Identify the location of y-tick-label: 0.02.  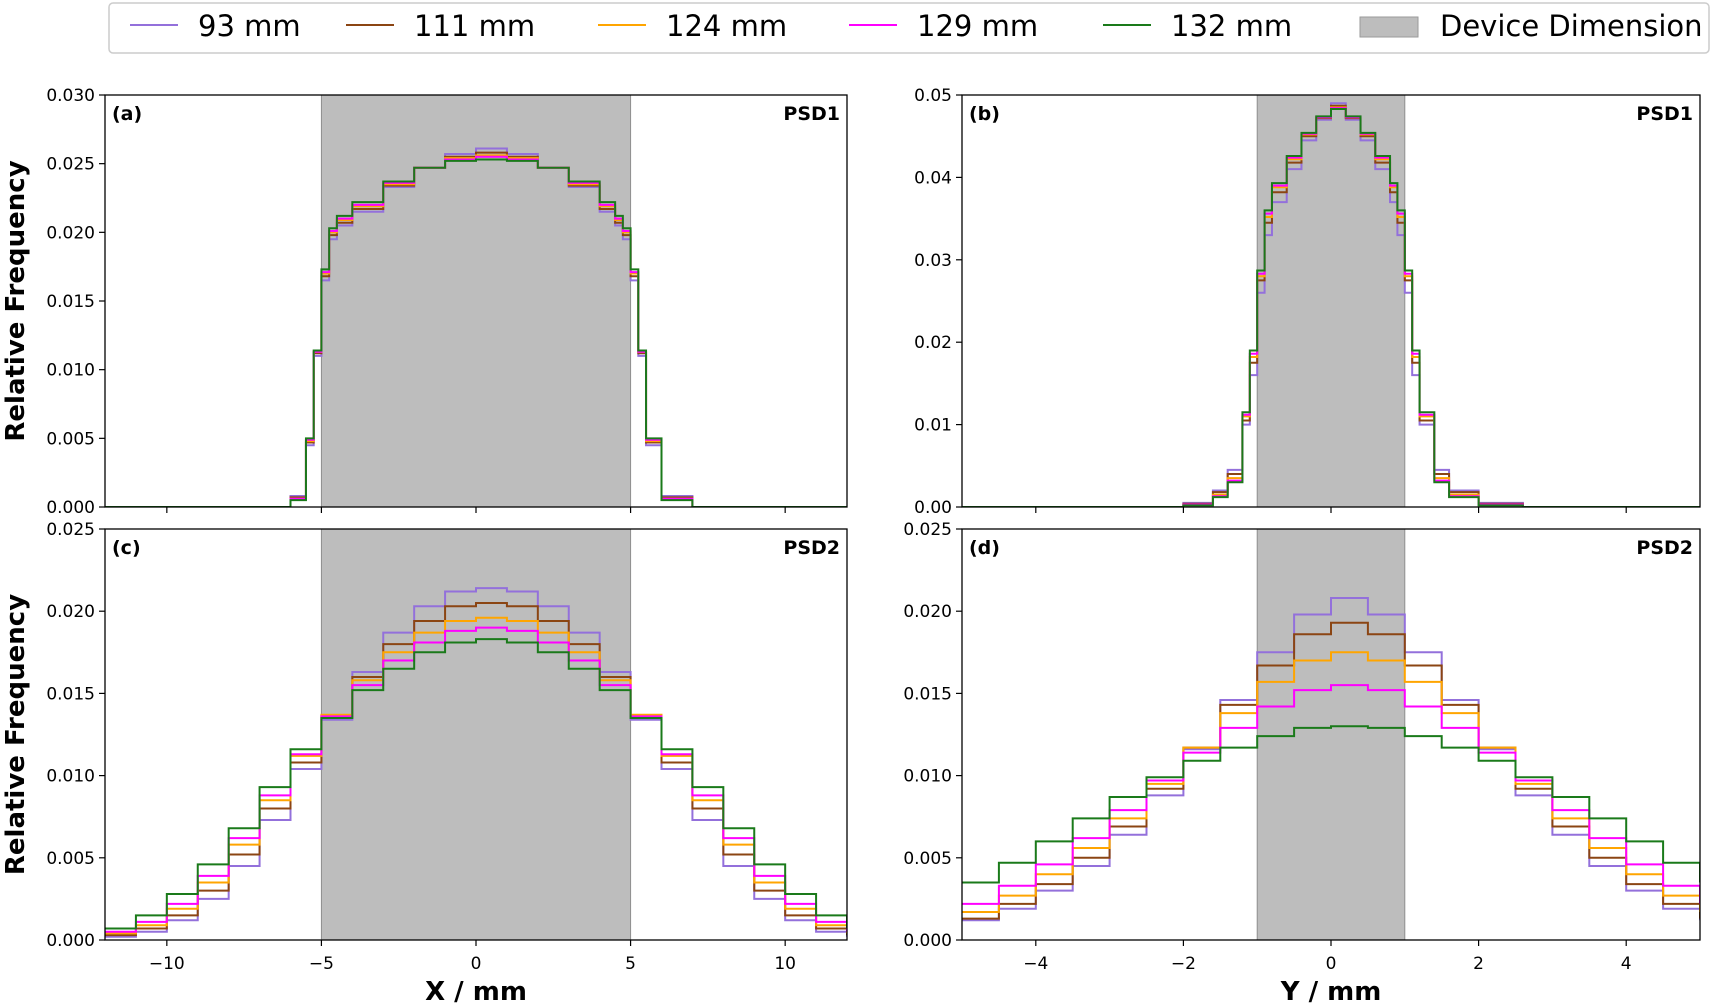
(933, 343).